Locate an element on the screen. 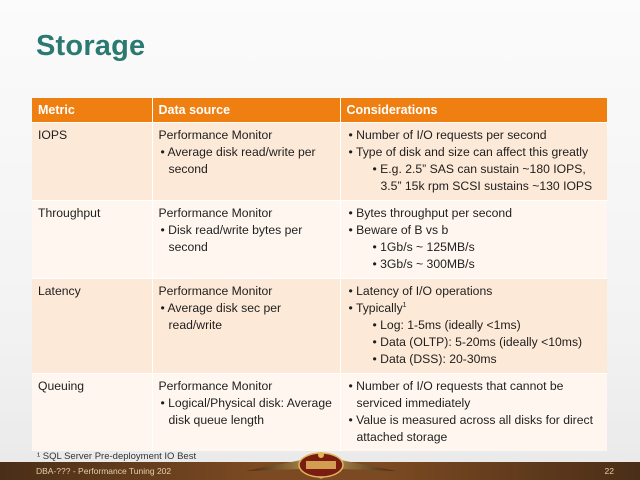 This screenshot has height=480, width=640. consideration-sub-bullet: • E.g. 2.5” SAS can sustain ~180 IOPS, is located at coordinates (479, 169).